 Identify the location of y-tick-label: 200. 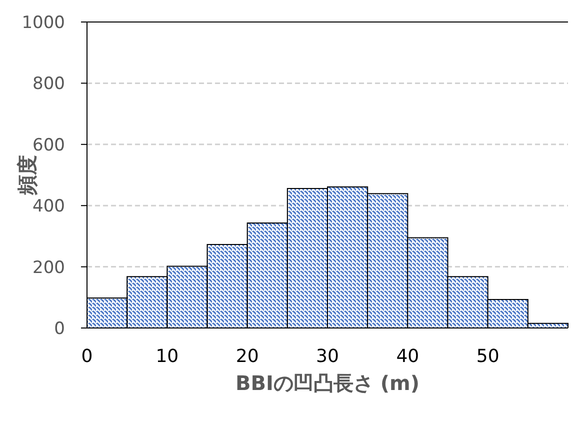
(48, 268).